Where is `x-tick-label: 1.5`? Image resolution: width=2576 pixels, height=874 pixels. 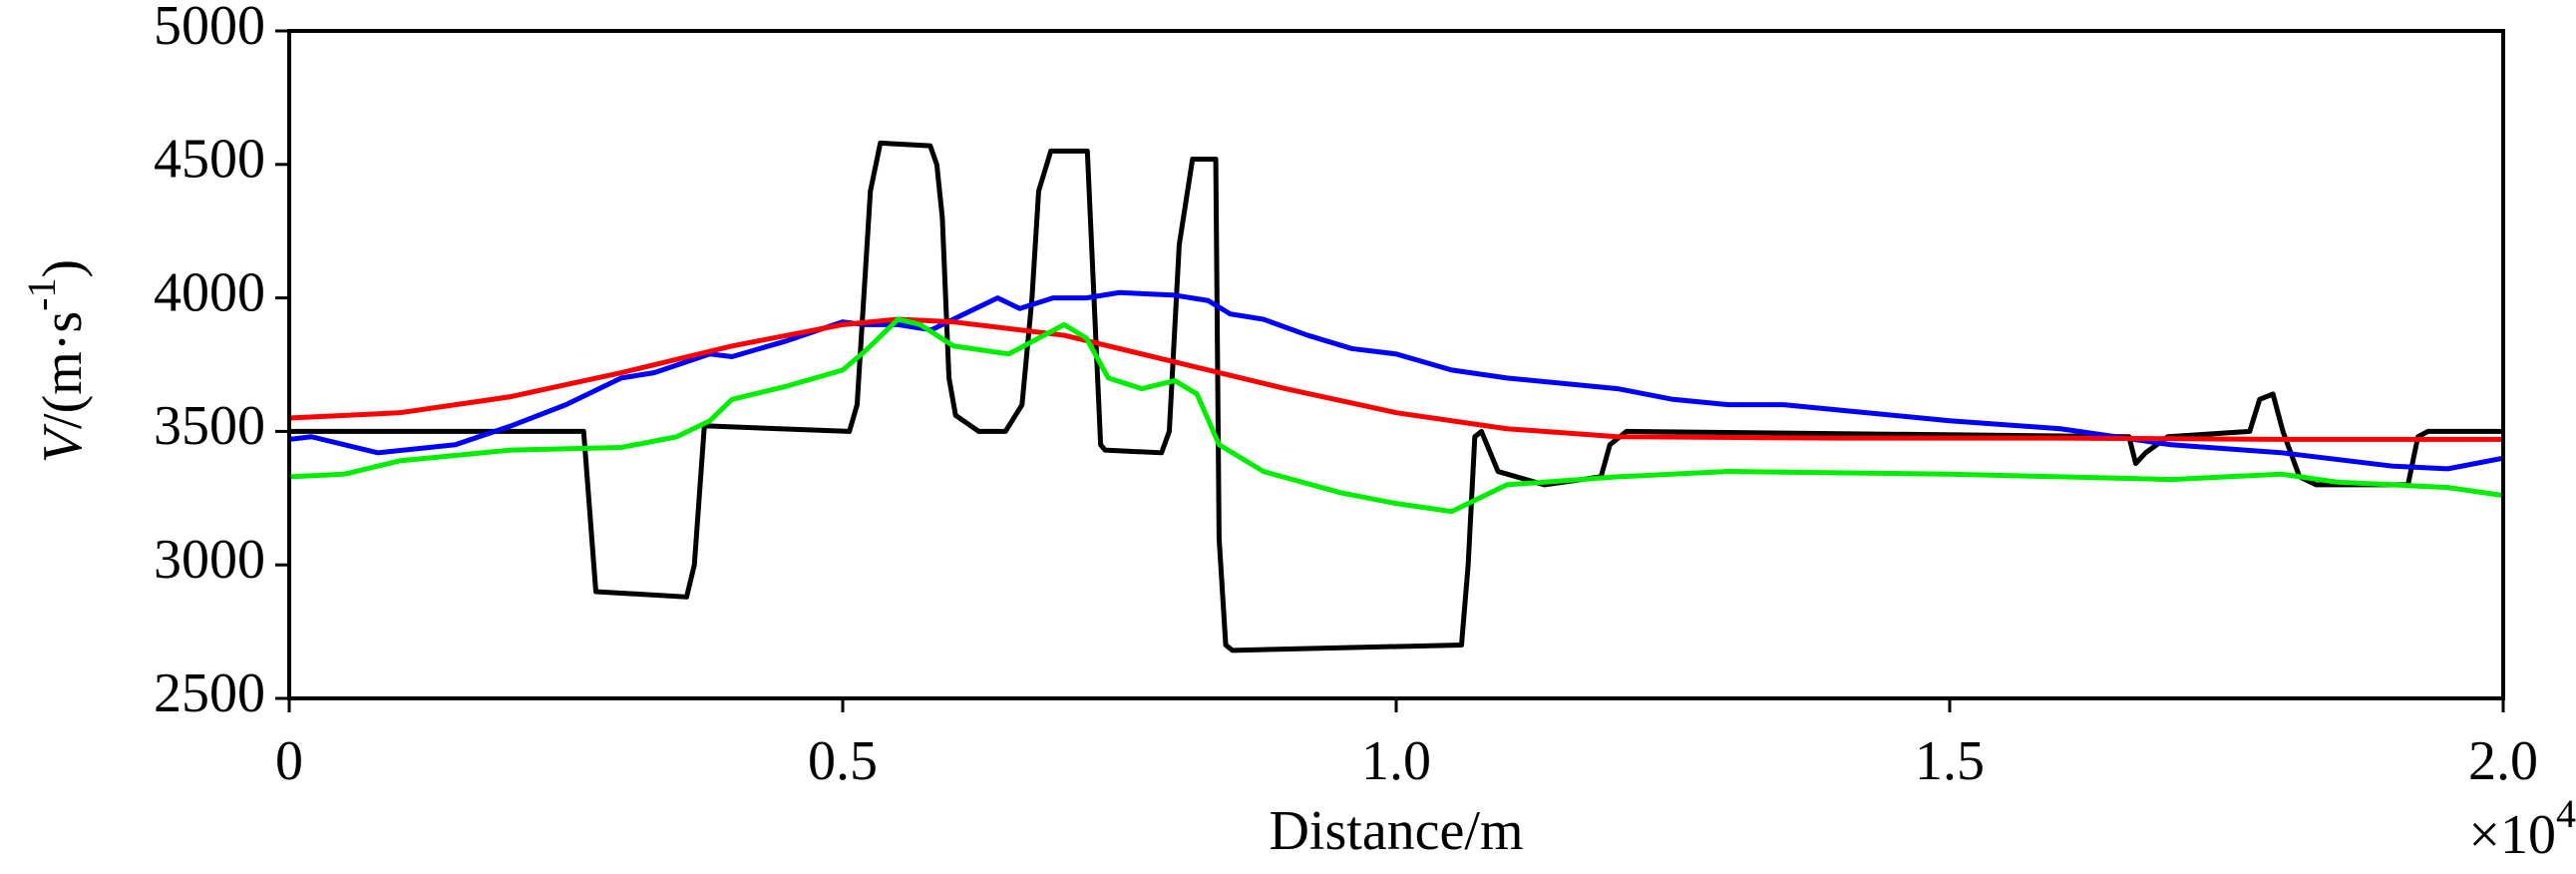 x-tick-label: 1.5 is located at coordinates (1950, 761).